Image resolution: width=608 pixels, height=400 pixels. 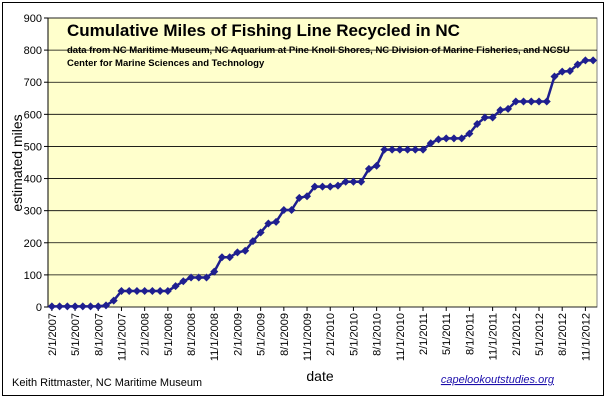 What do you see at coordinates (401, 337) in the screenshot?
I see `x-tick-label: 11/1/2010` at bounding box center [401, 337].